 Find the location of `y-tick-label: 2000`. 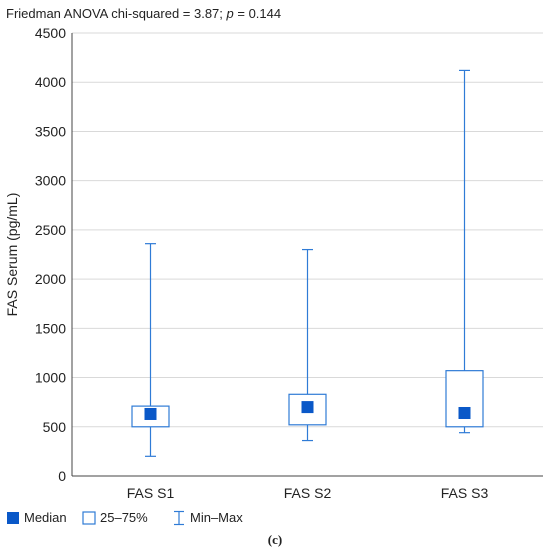

y-tick-label: 2000 is located at coordinates (50, 279).